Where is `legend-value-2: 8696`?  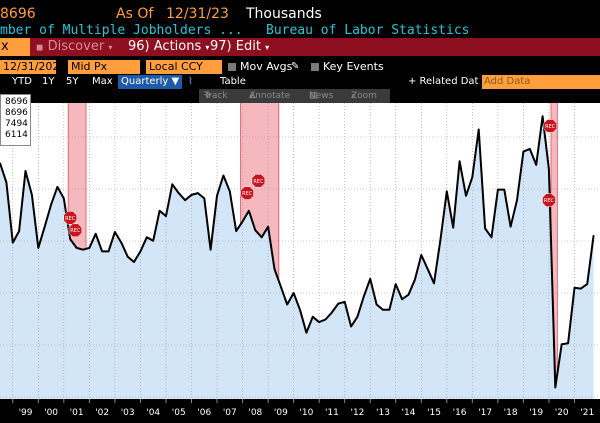 legend-value-2: 8696 is located at coordinates (16, 113).